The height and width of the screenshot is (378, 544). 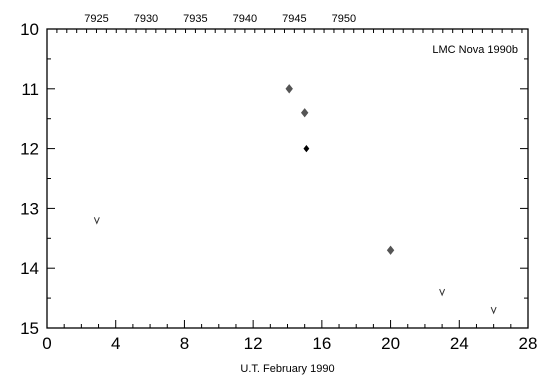 What do you see at coordinates (287, 369) in the screenshot?
I see `x-axis-label: U.T. February 1990` at bounding box center [287, 369].